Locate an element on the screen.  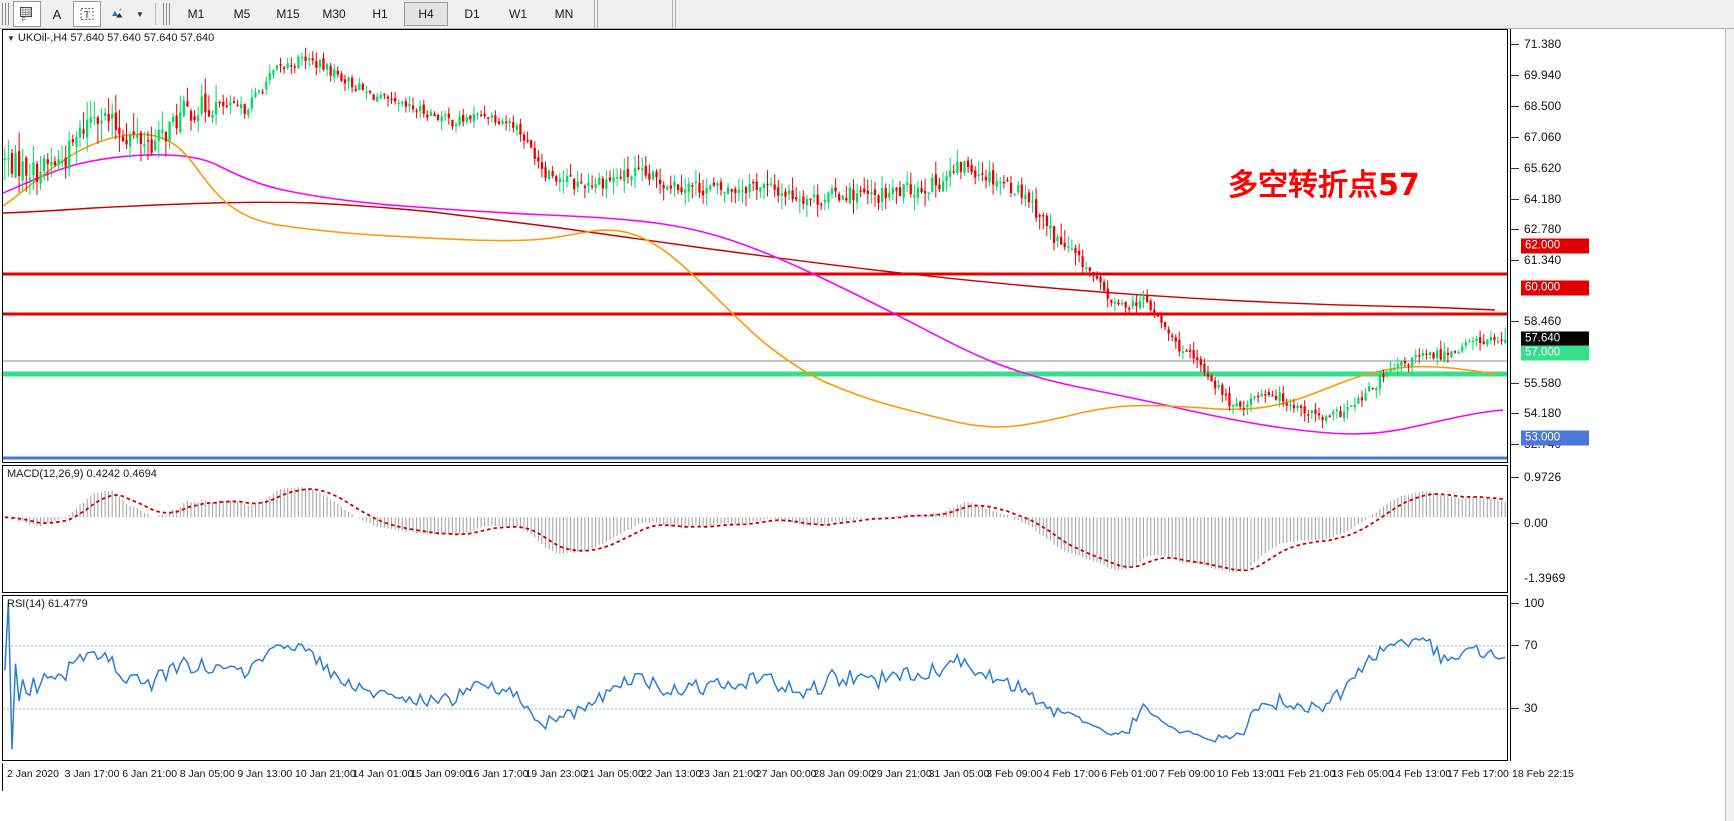
crosshair-grid-icon: F is located at coordinates (27, 14).